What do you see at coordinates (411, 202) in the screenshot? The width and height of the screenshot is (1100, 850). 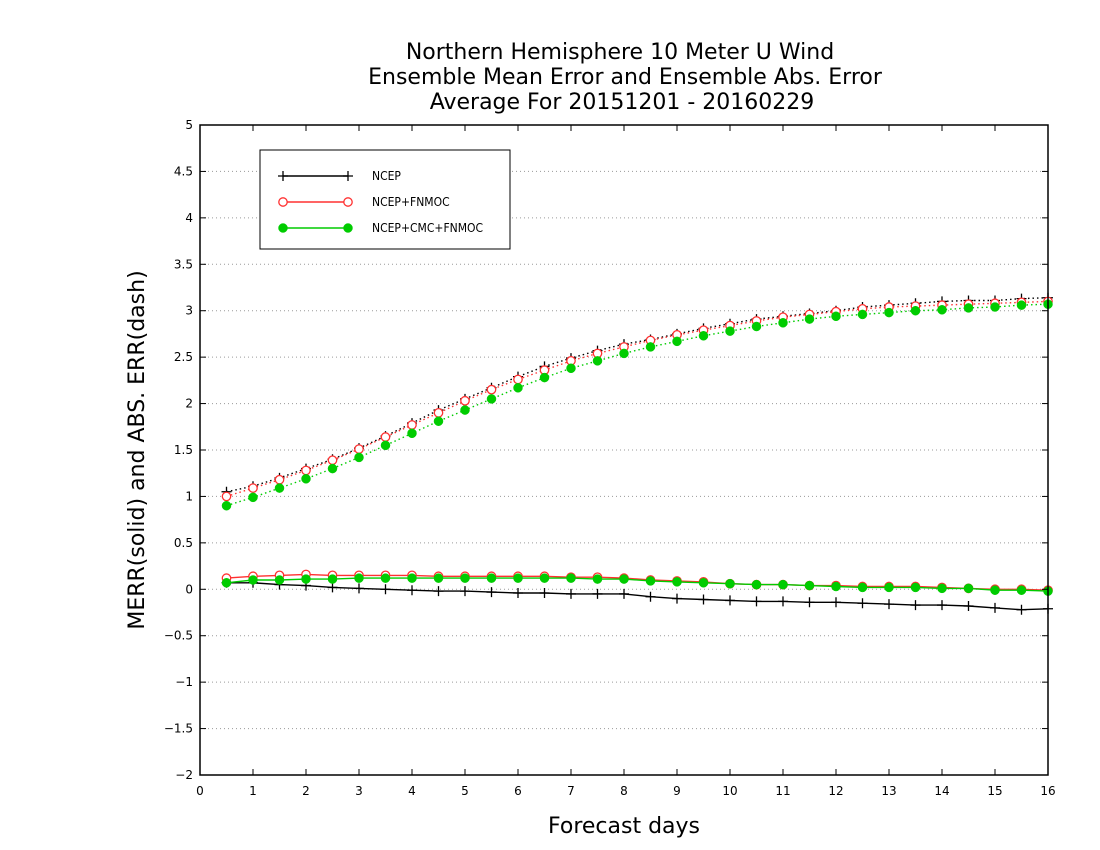 I see `legend-label: NCEP+FNMOC` at bounding box center [411, 202].